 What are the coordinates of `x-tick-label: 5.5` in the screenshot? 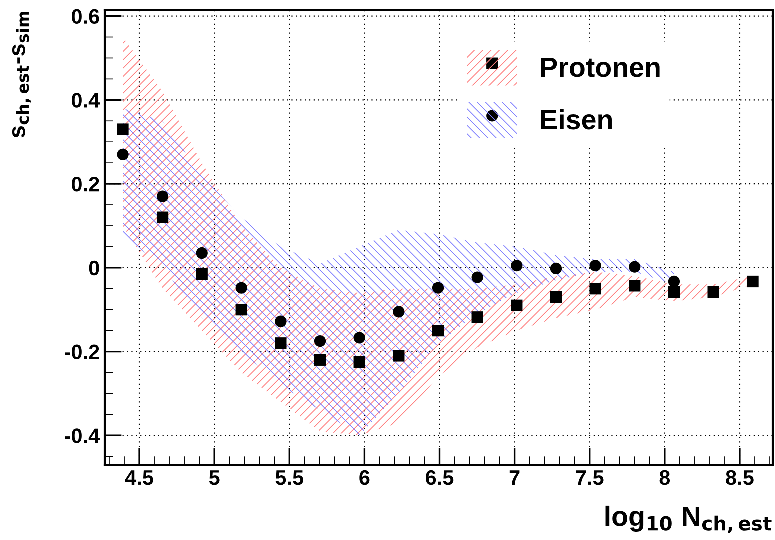 It's located at (290, 478).